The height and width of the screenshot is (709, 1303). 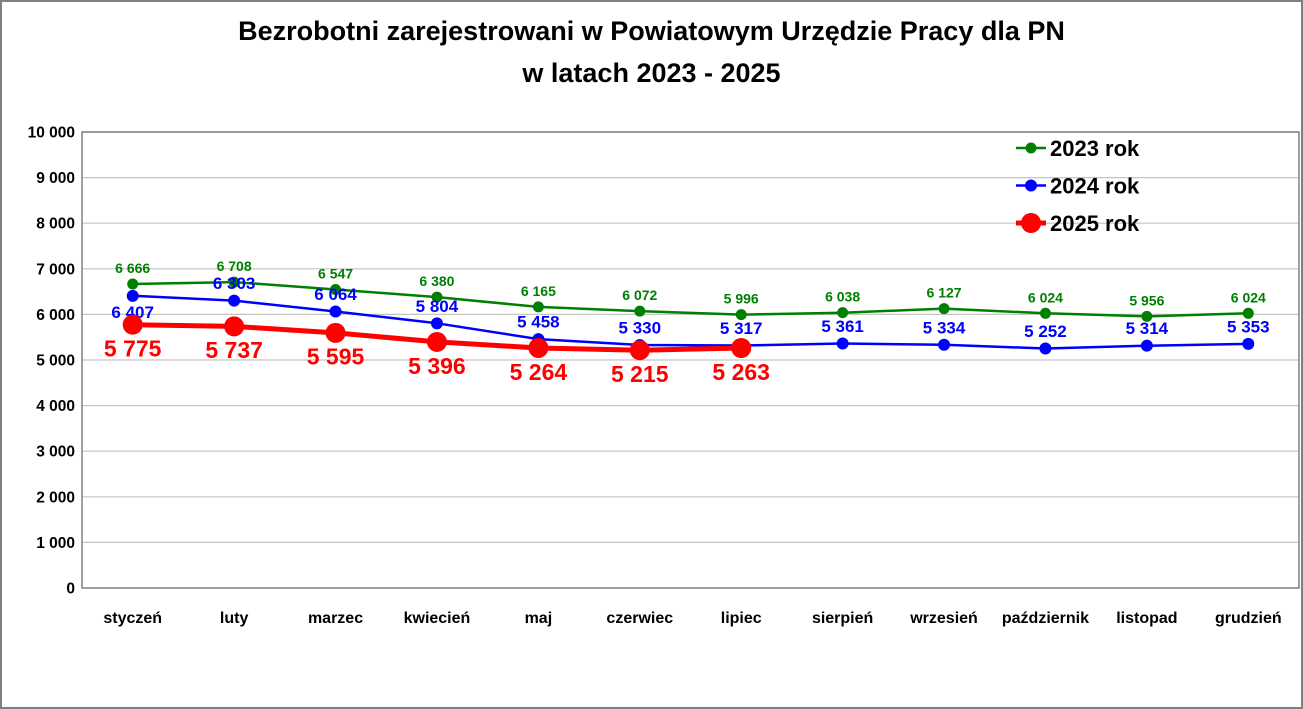 What do you see at coordinates (437, 306) in the screenshot?
I see `data-label-2024-rok: 5 804` at bounding box center [437, 306].